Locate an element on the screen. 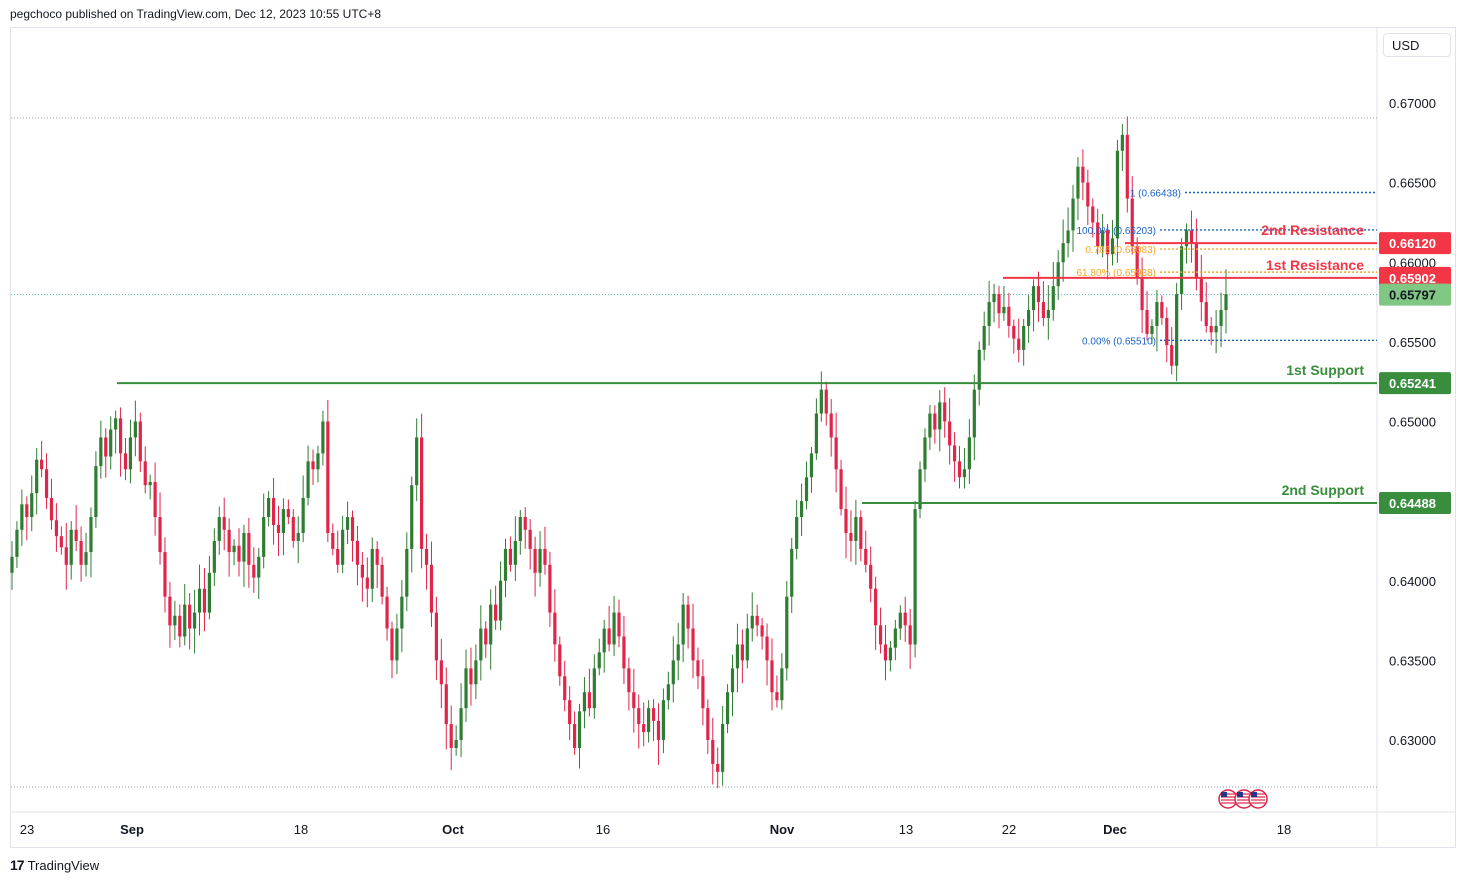 The height and width of the screenshot is (883, 1466). time-axis: 23 Sep 18 Oct 16 Nov 13 22 Dec 18 is located at coordinates (655, 829).